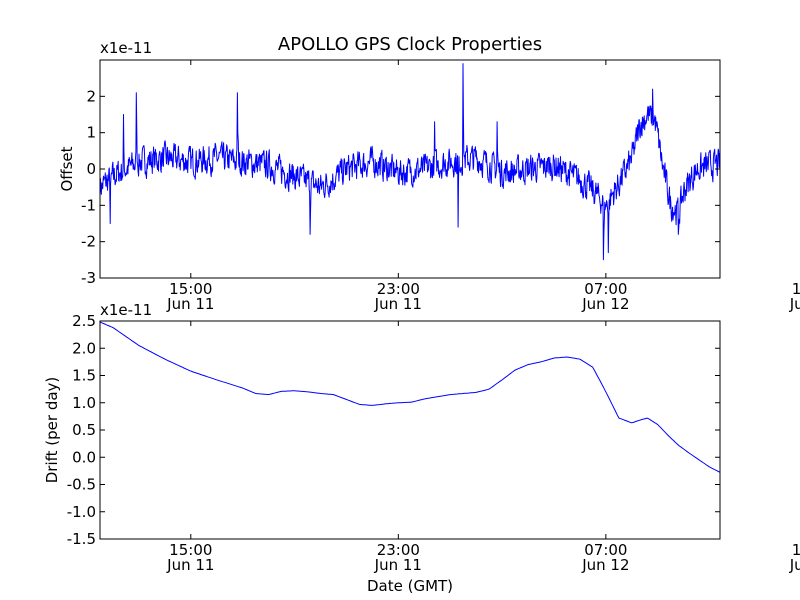  Describe the element at coordinates (88, 205) in the screenshot. I see `offset-y-tick-label: -1` at that location.